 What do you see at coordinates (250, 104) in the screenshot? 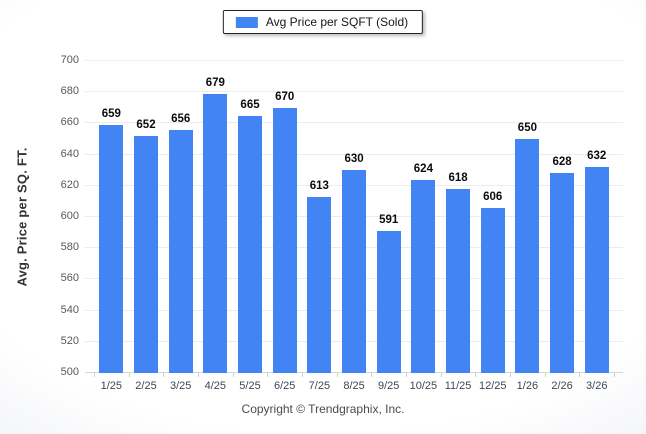
I see `value-label-5/25: 665` at bounding box center [250, 104].